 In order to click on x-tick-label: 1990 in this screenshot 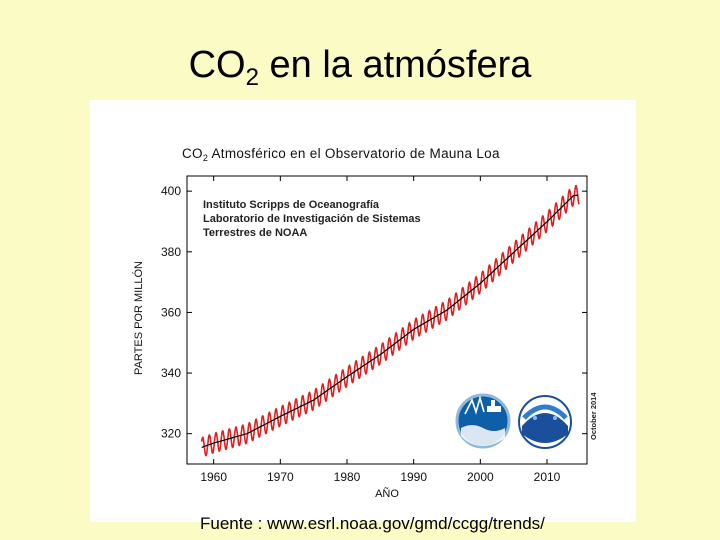, I will do `click(413, 477)`.